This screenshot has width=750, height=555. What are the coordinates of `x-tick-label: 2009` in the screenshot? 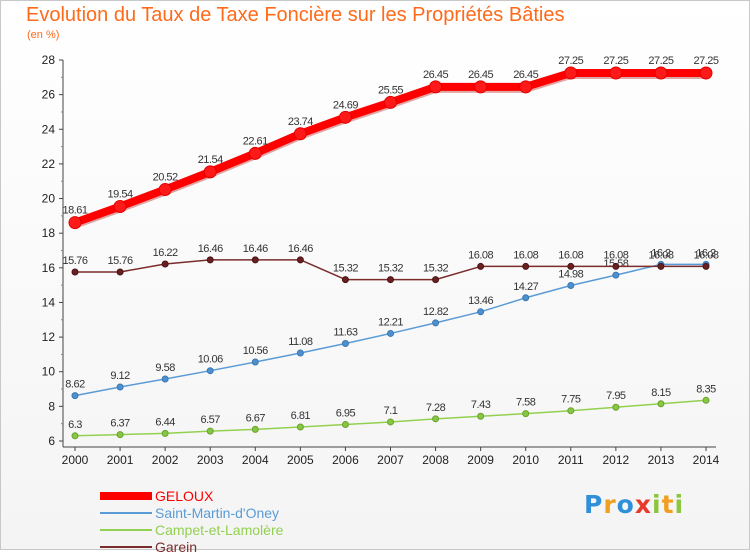 It's located at (480, 460).